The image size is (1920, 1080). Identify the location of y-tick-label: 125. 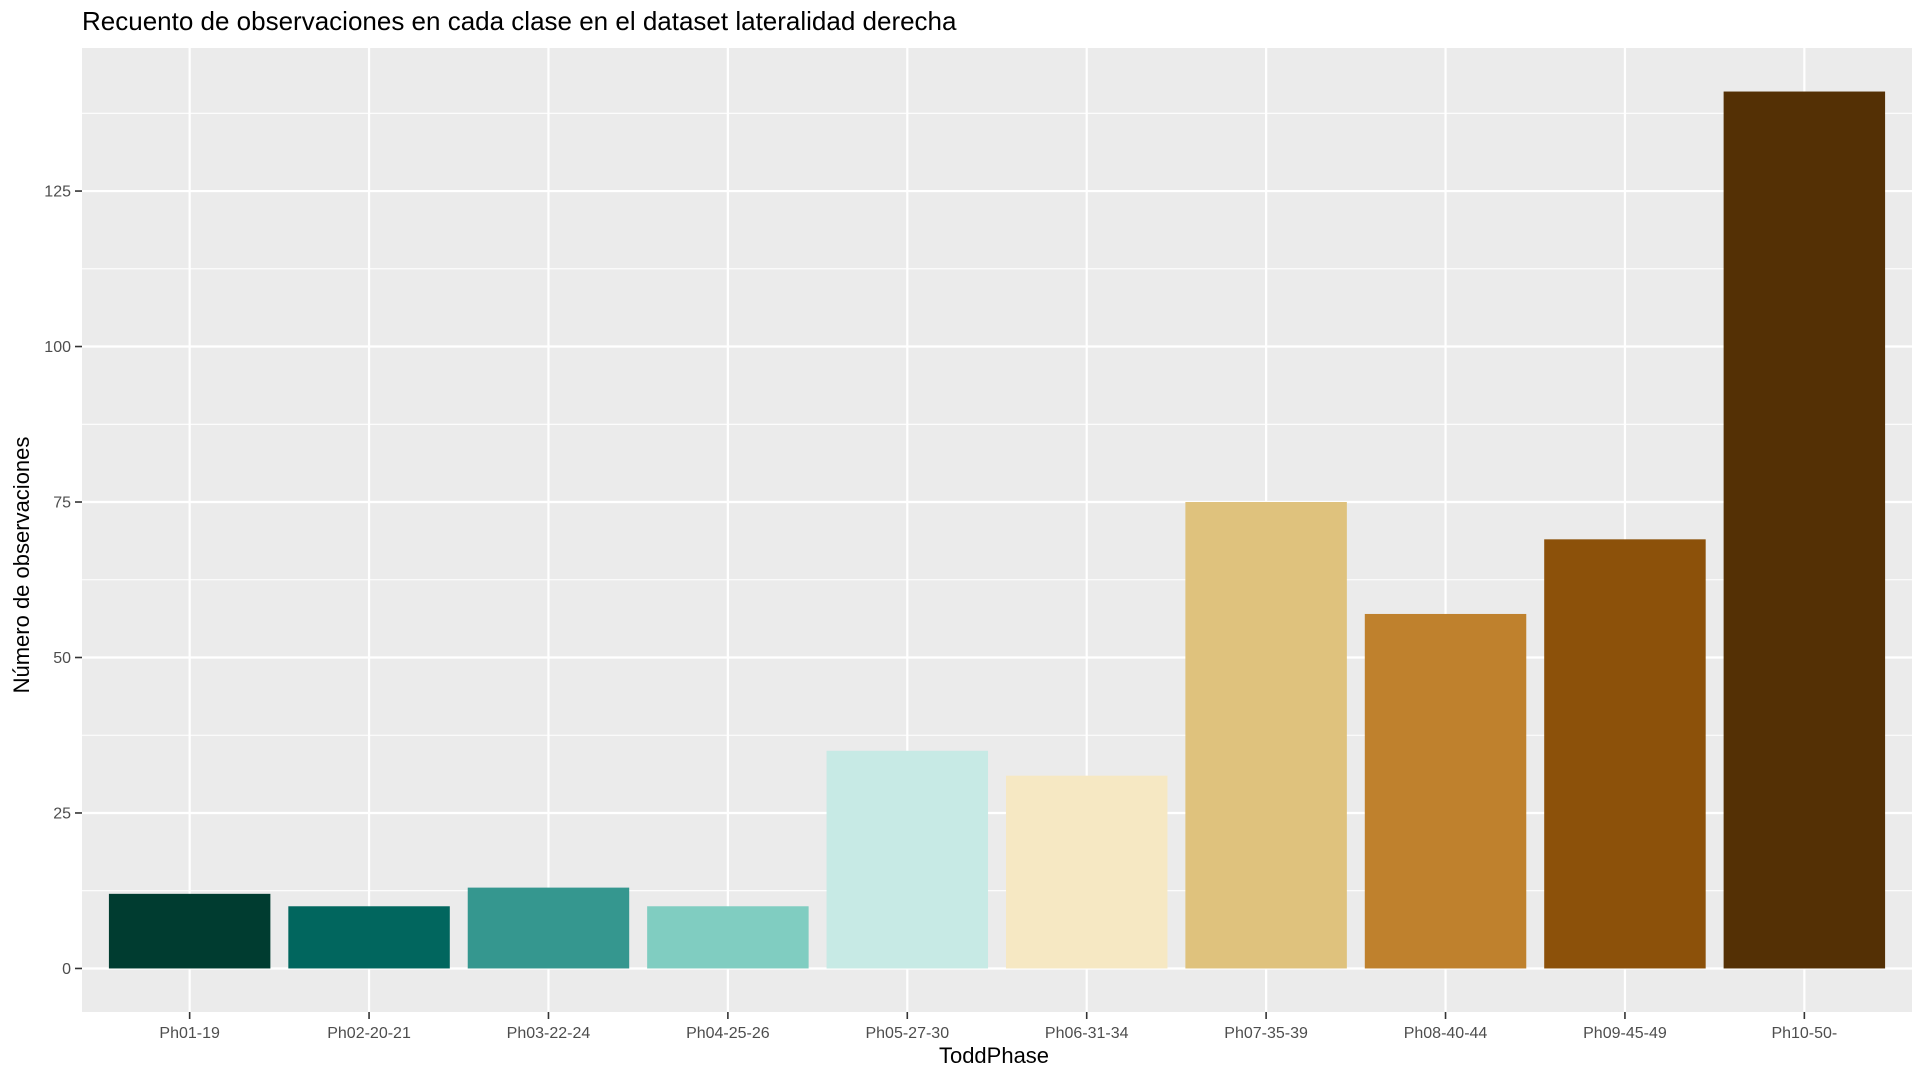
(57, 192).